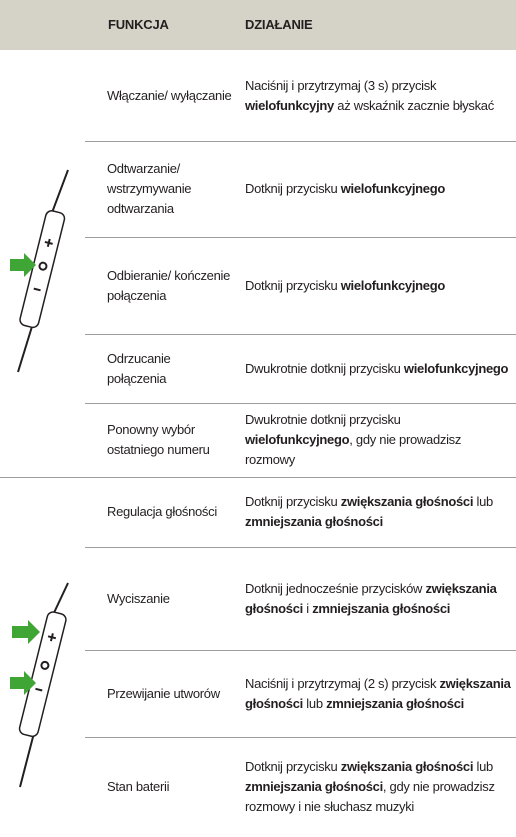 The height and width of the screenshot is (837, 516). What do you see at coordinates (149, 188) in the screenshot?
I see `function-text: Odtwarzanie/ wstrzymywanie odtwarzania` at bounding box center [149, 188].